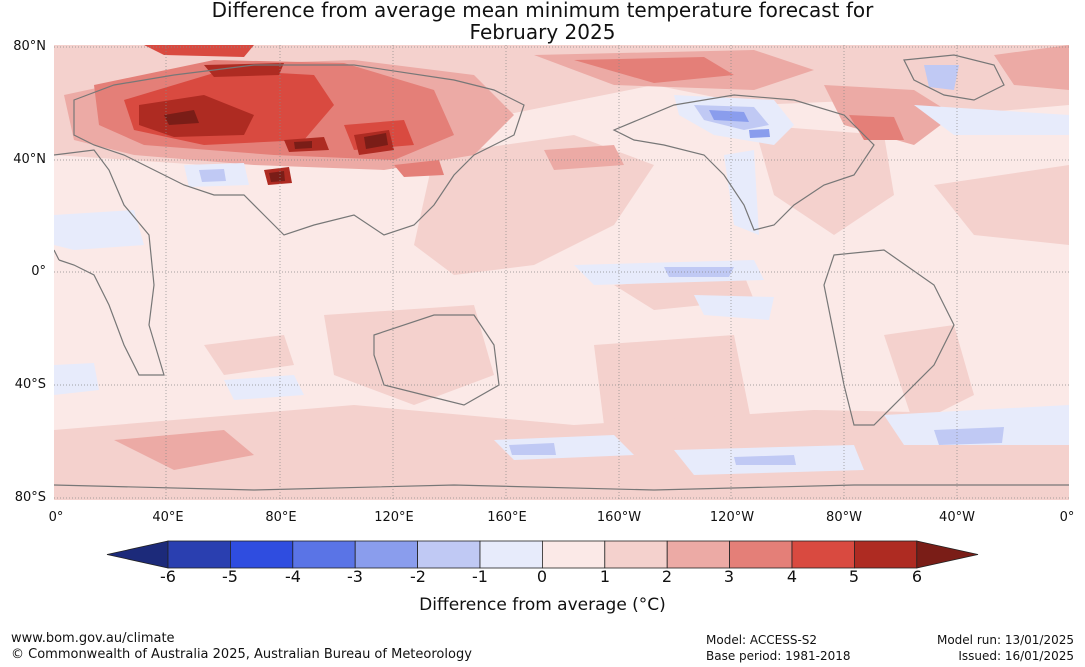  Describe the element at coordinates (293, 576) in the screenshot. I see `colorbar-tick: -4` at that location.